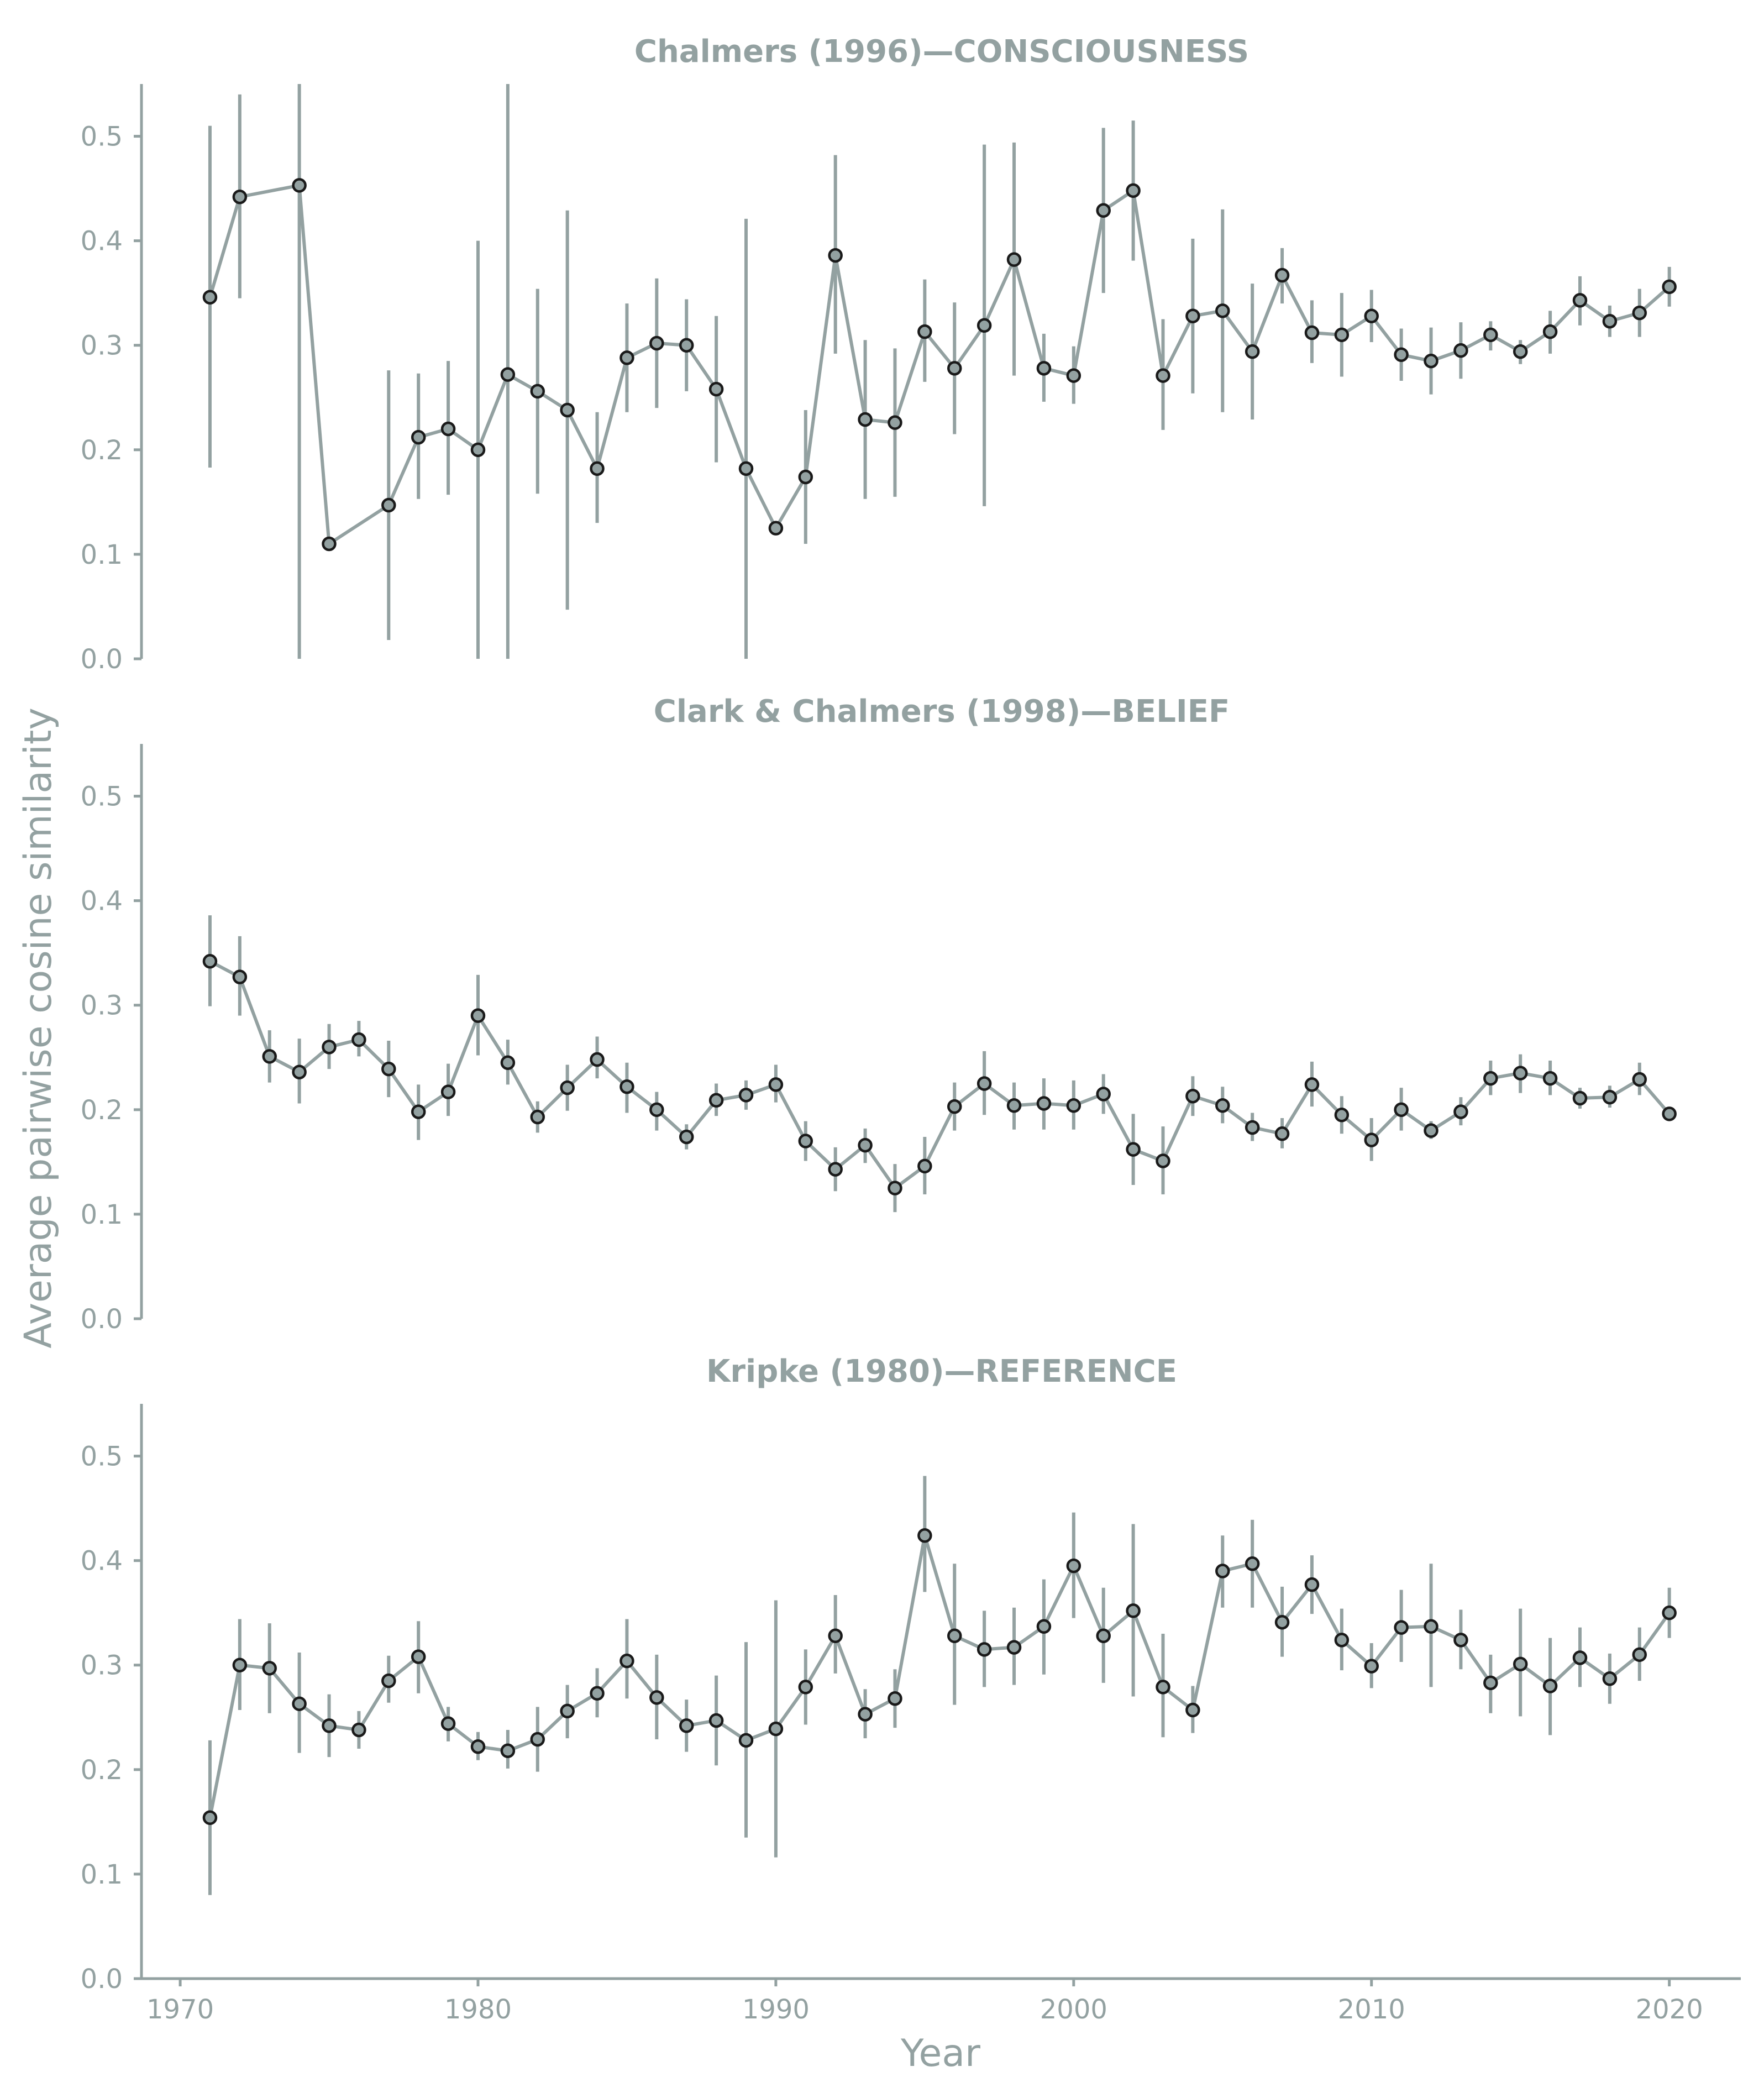  I want to click on y-axis-label: Average pairwise cosine similarity, so click(39, 1028).